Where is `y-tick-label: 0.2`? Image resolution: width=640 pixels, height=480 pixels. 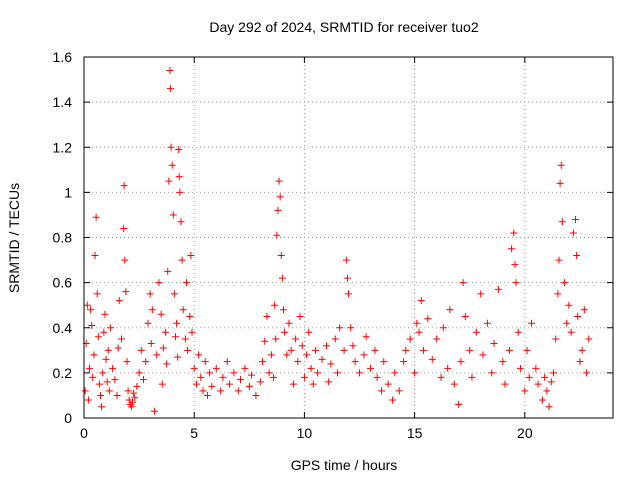
y-tick-label: 0.2 is located at coordinates (63, 373).